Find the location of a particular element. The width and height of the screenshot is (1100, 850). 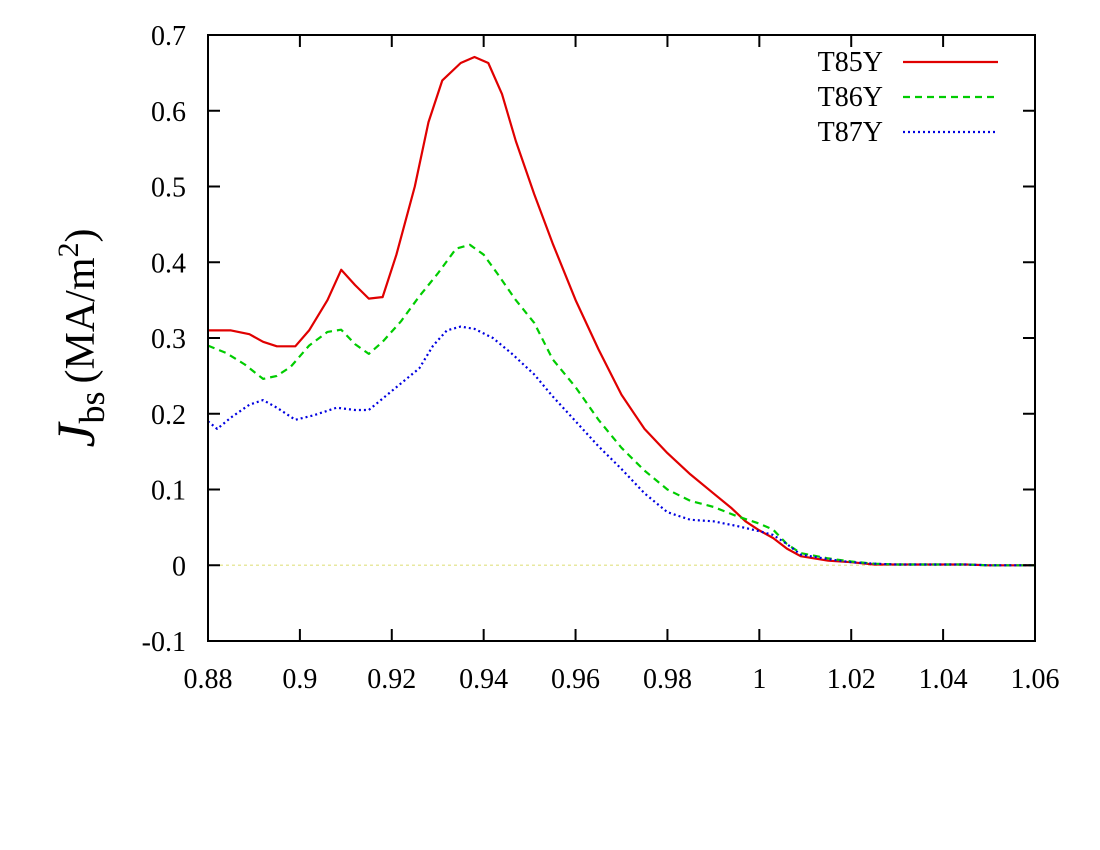

x-tick-label: 0.88 is located at coordinates (208, 679).